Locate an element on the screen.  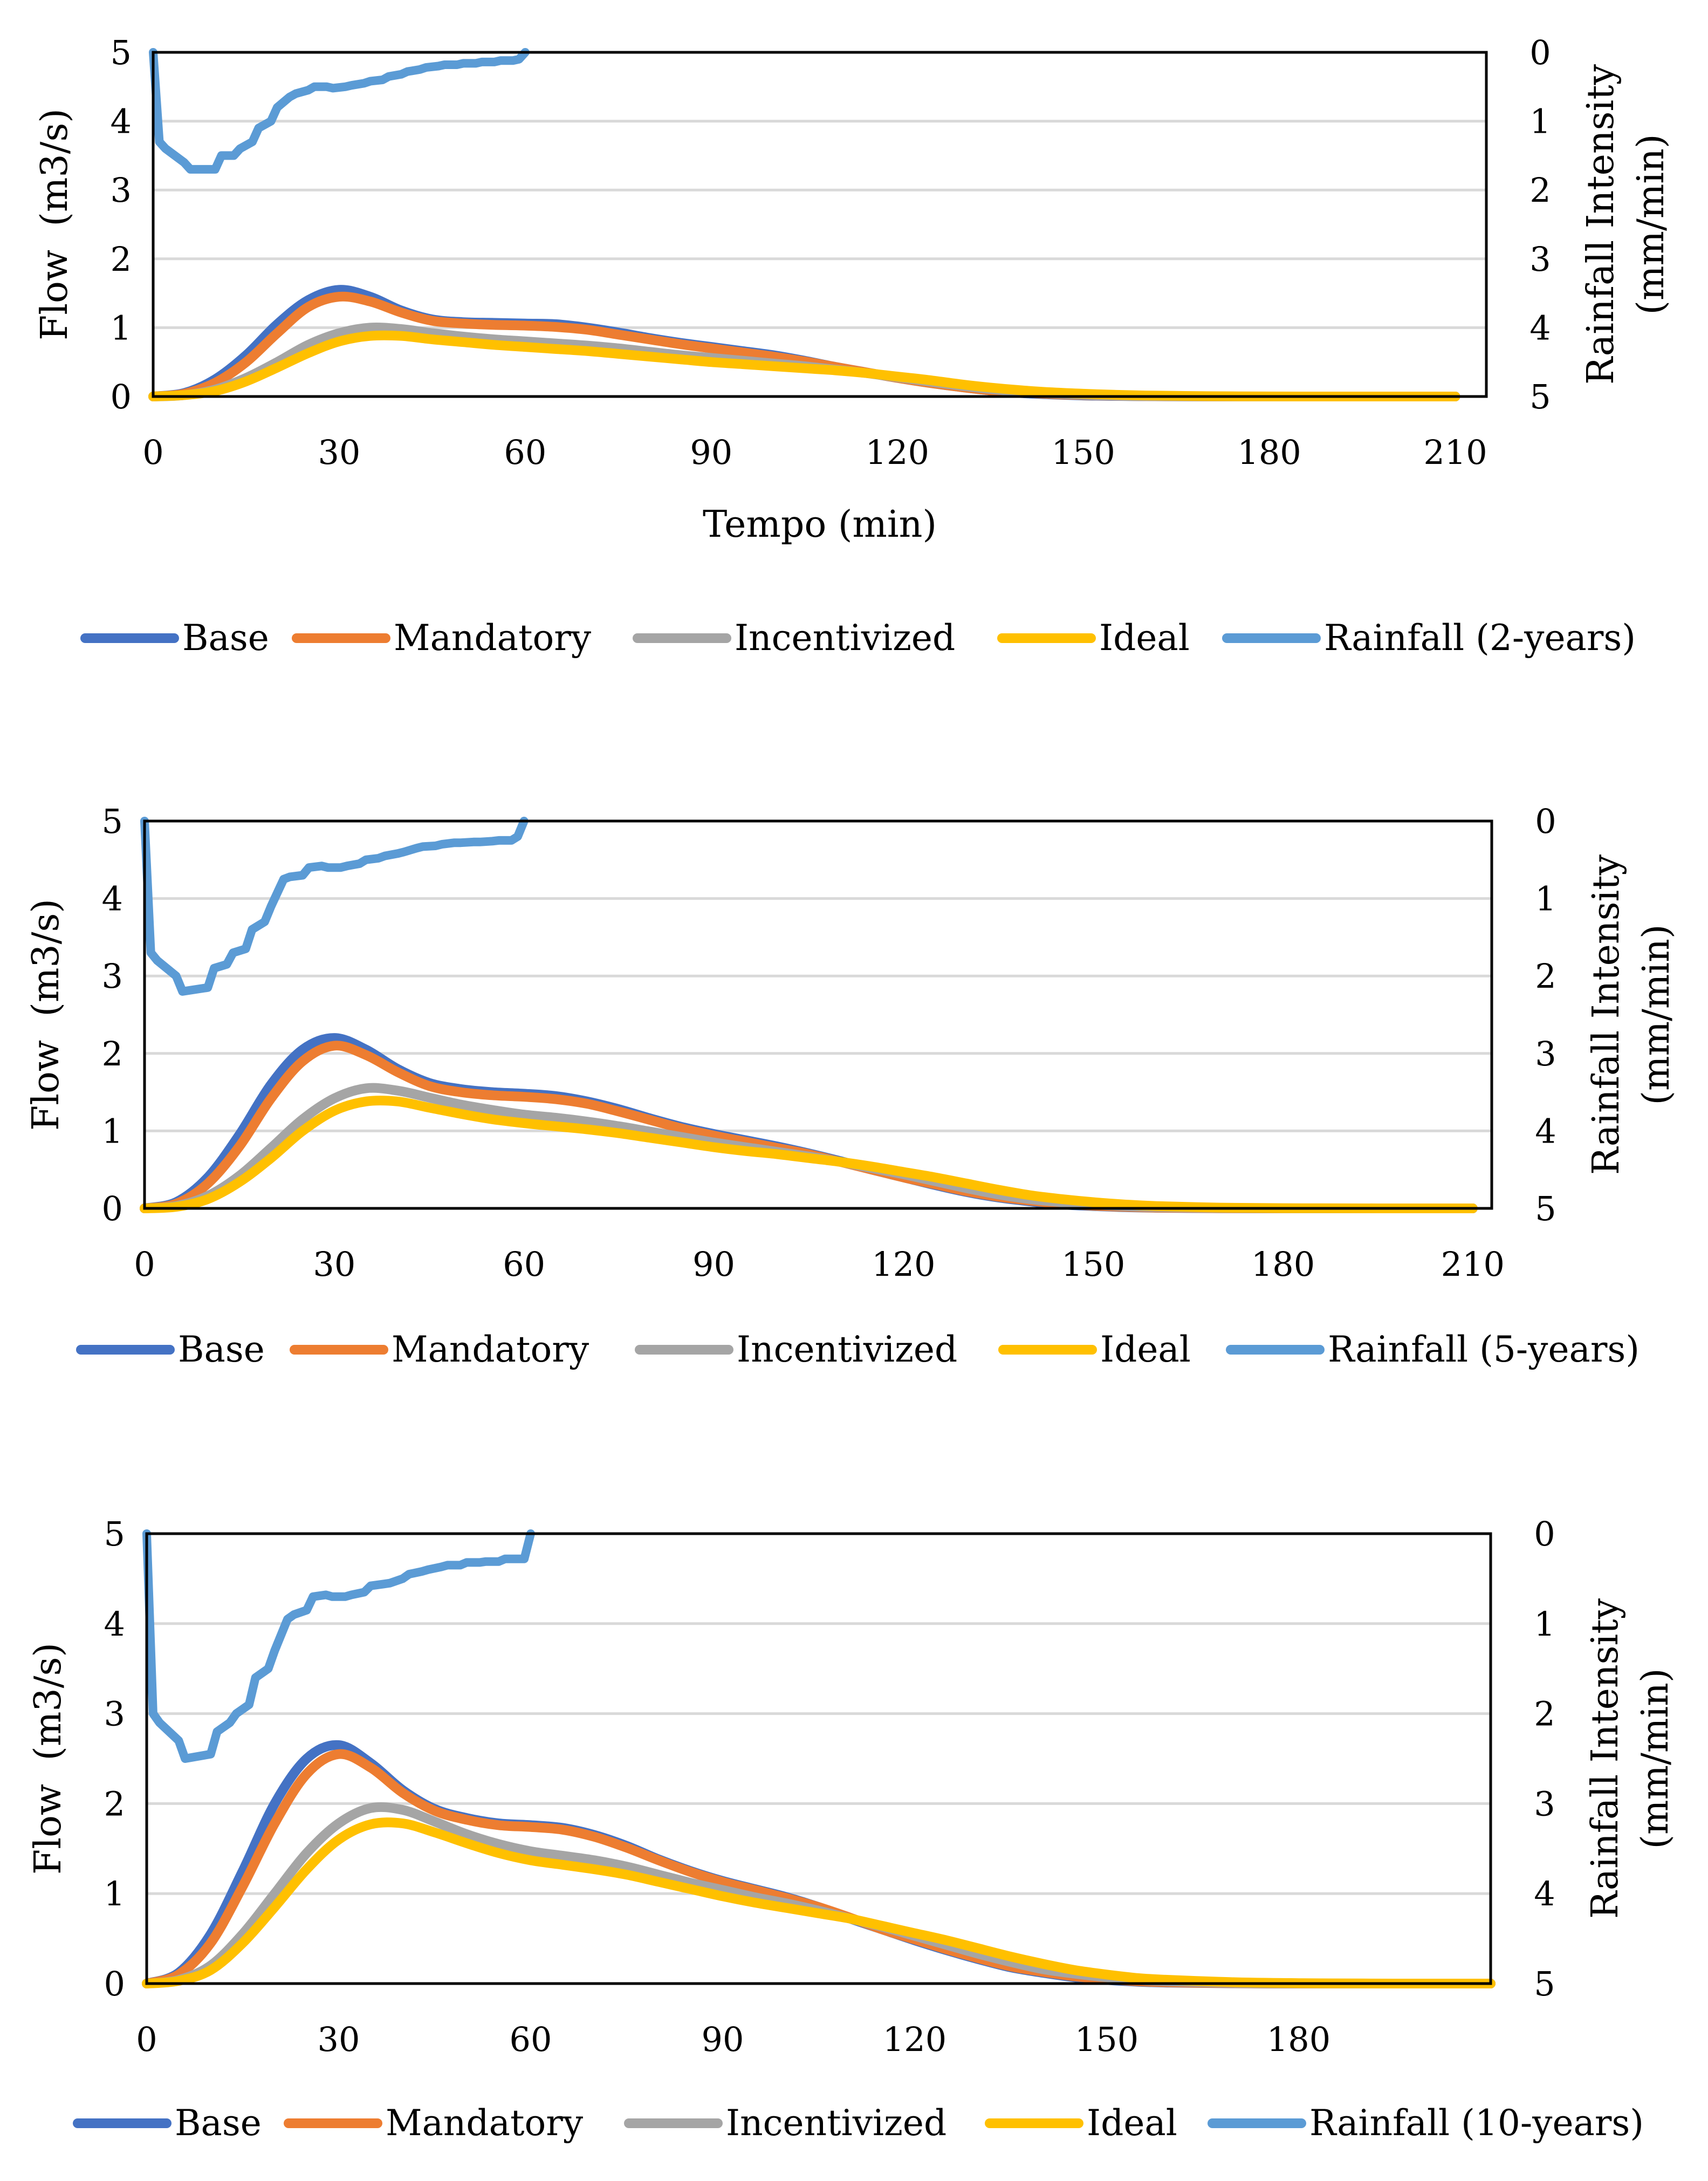
series-line-rainfall is located at coordinates (340, 111).